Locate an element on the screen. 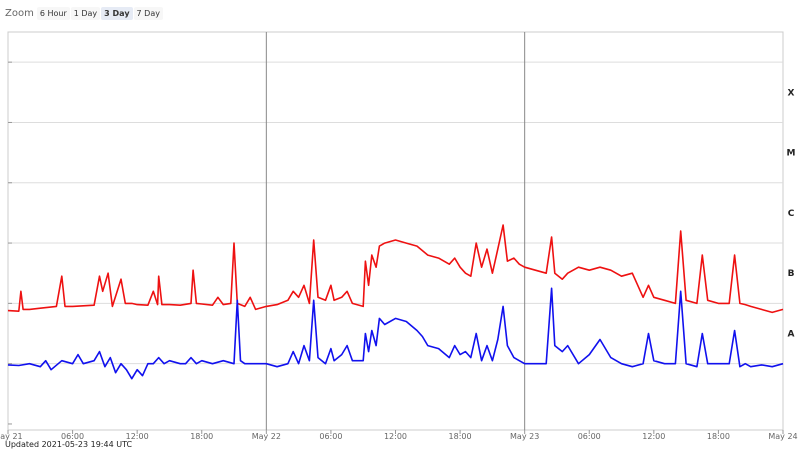 The image size is (800, 450). x-tick-label: May 24 is located at coordinates (782, 436).